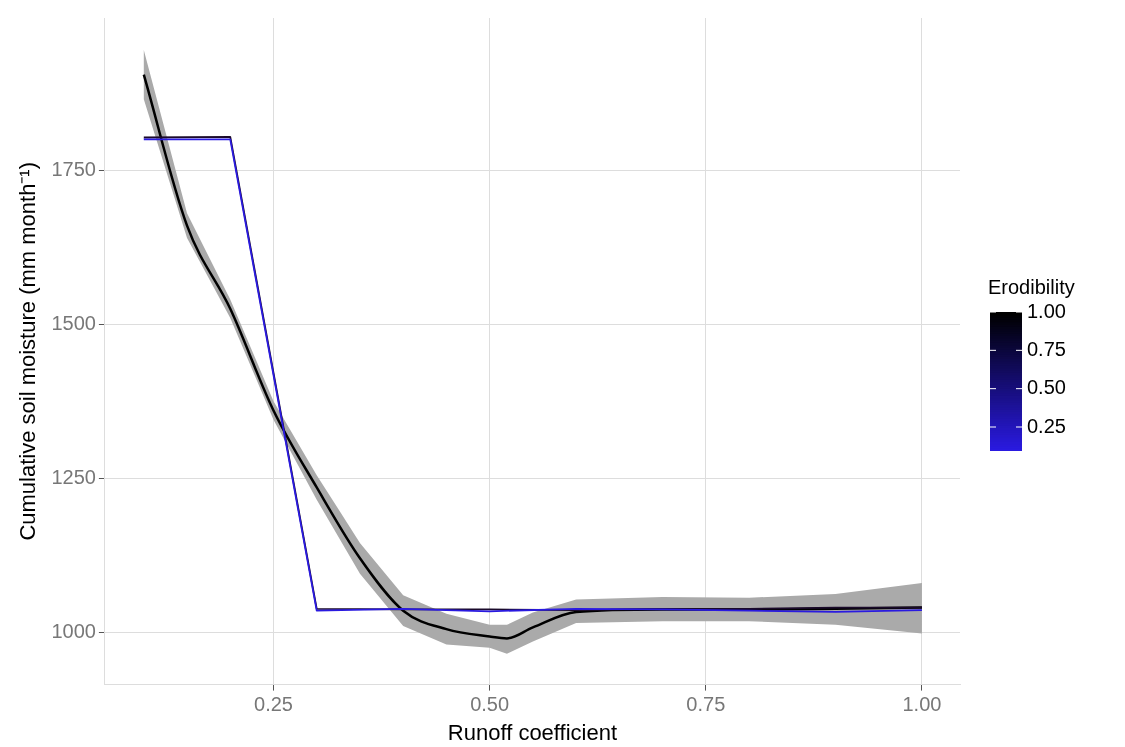 This screenshot has height=747, width=1125. What do you see at coordinates (1046, 310) in the screenshot?
I see `color-bar-label: 1.00` at bounding box center [1046, 310].